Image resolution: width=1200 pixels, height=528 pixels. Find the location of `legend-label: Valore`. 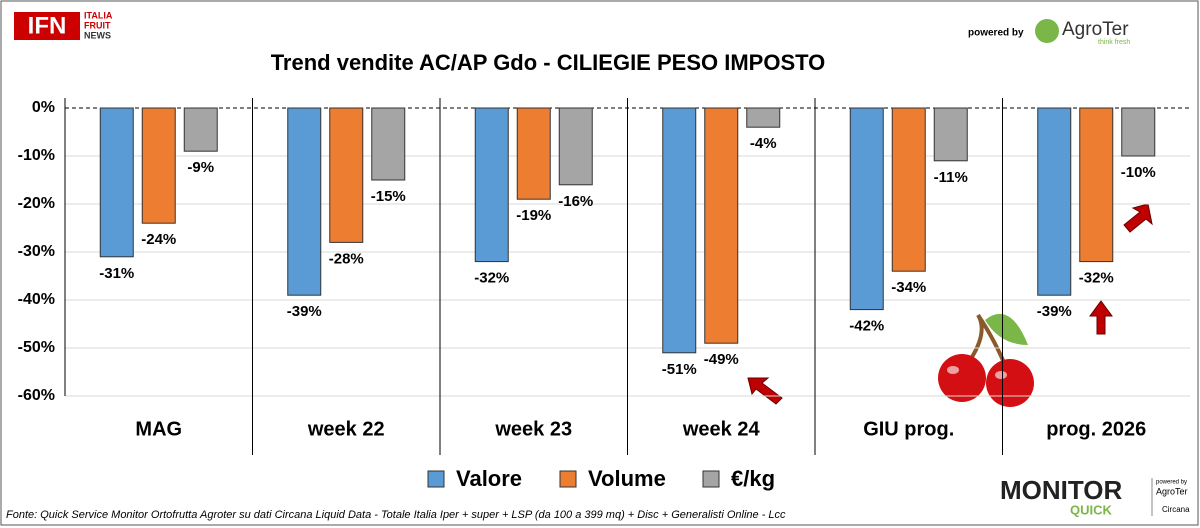

legend-label: Valore is located at coordinates (489, 478).